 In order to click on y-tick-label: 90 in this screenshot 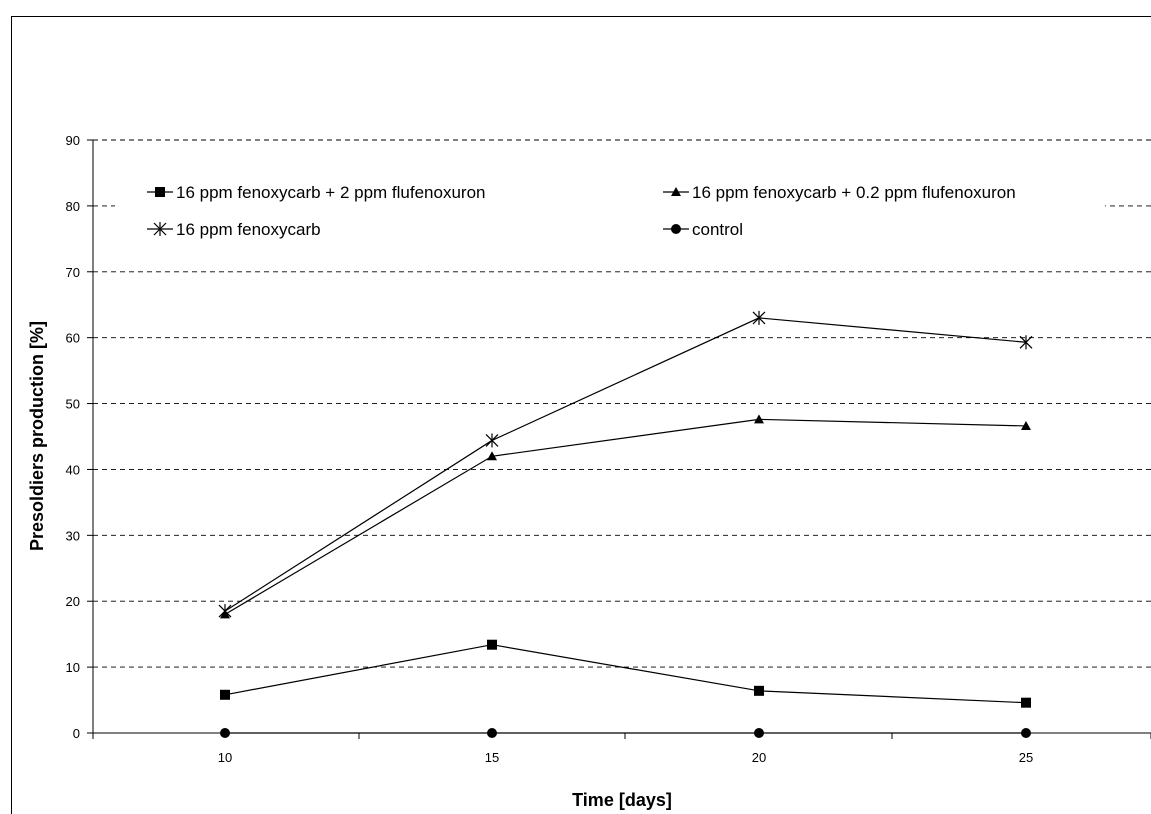, I will do `click(73, 140)`.